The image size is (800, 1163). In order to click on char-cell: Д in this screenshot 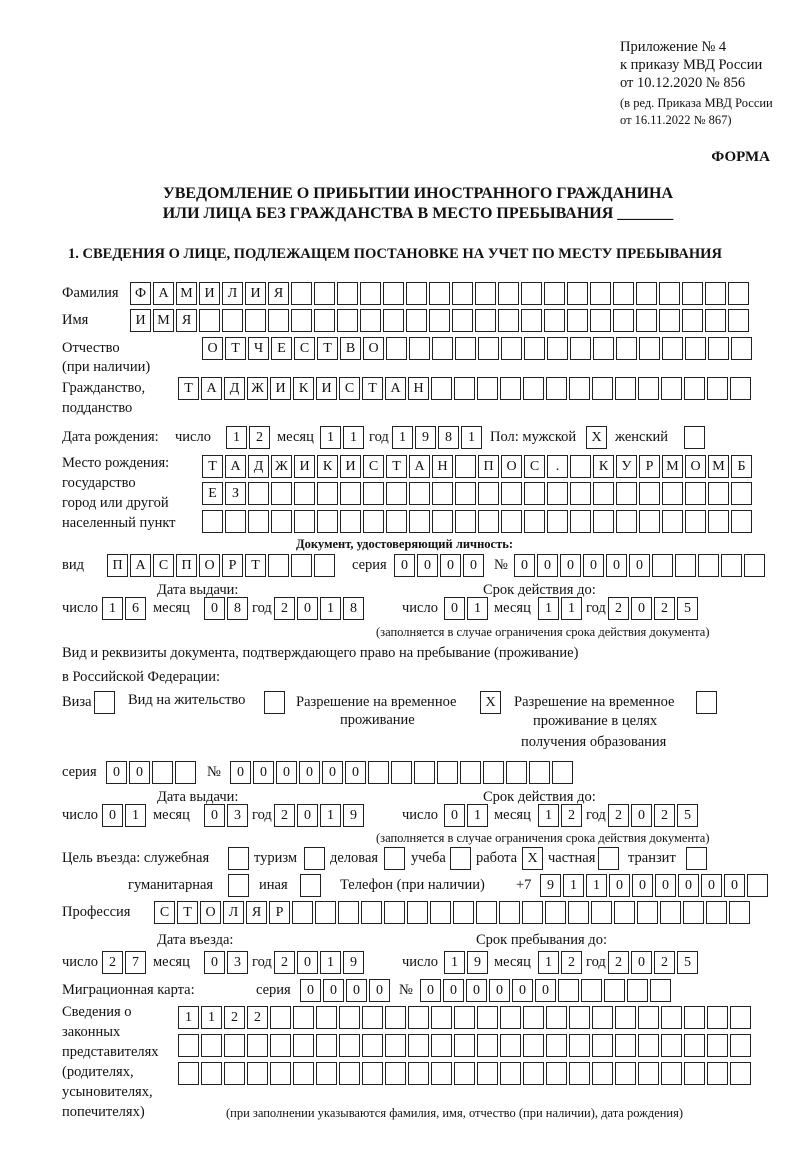, I will do `click(234, 388)`.